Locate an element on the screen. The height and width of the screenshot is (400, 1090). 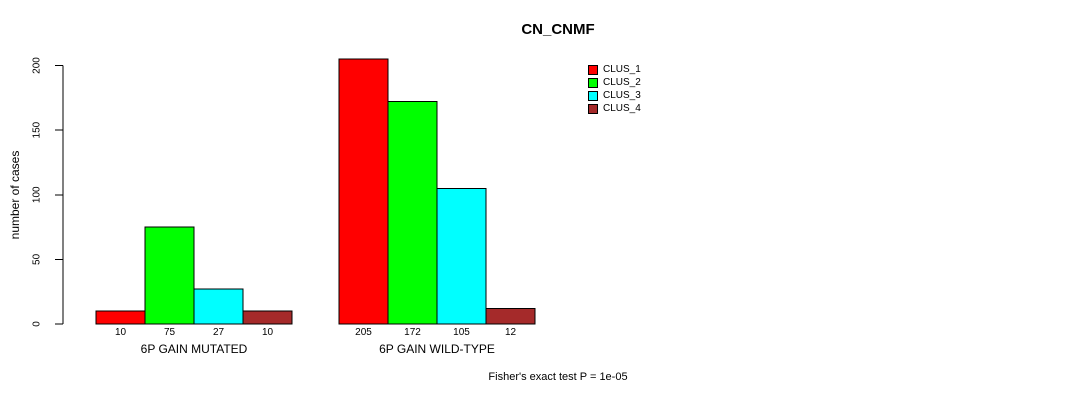
legend-item-clus_3: CLUS_3 is located at coordinates (614, 95).